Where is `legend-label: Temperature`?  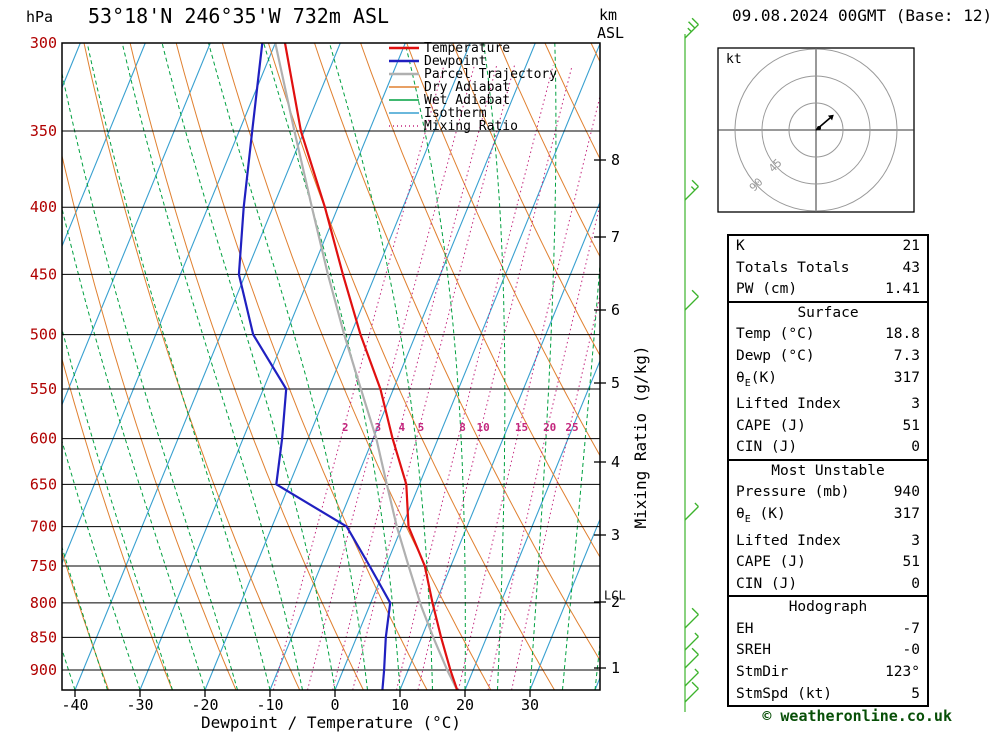
legend-label: Temperature is located at coordinates (467, 48).